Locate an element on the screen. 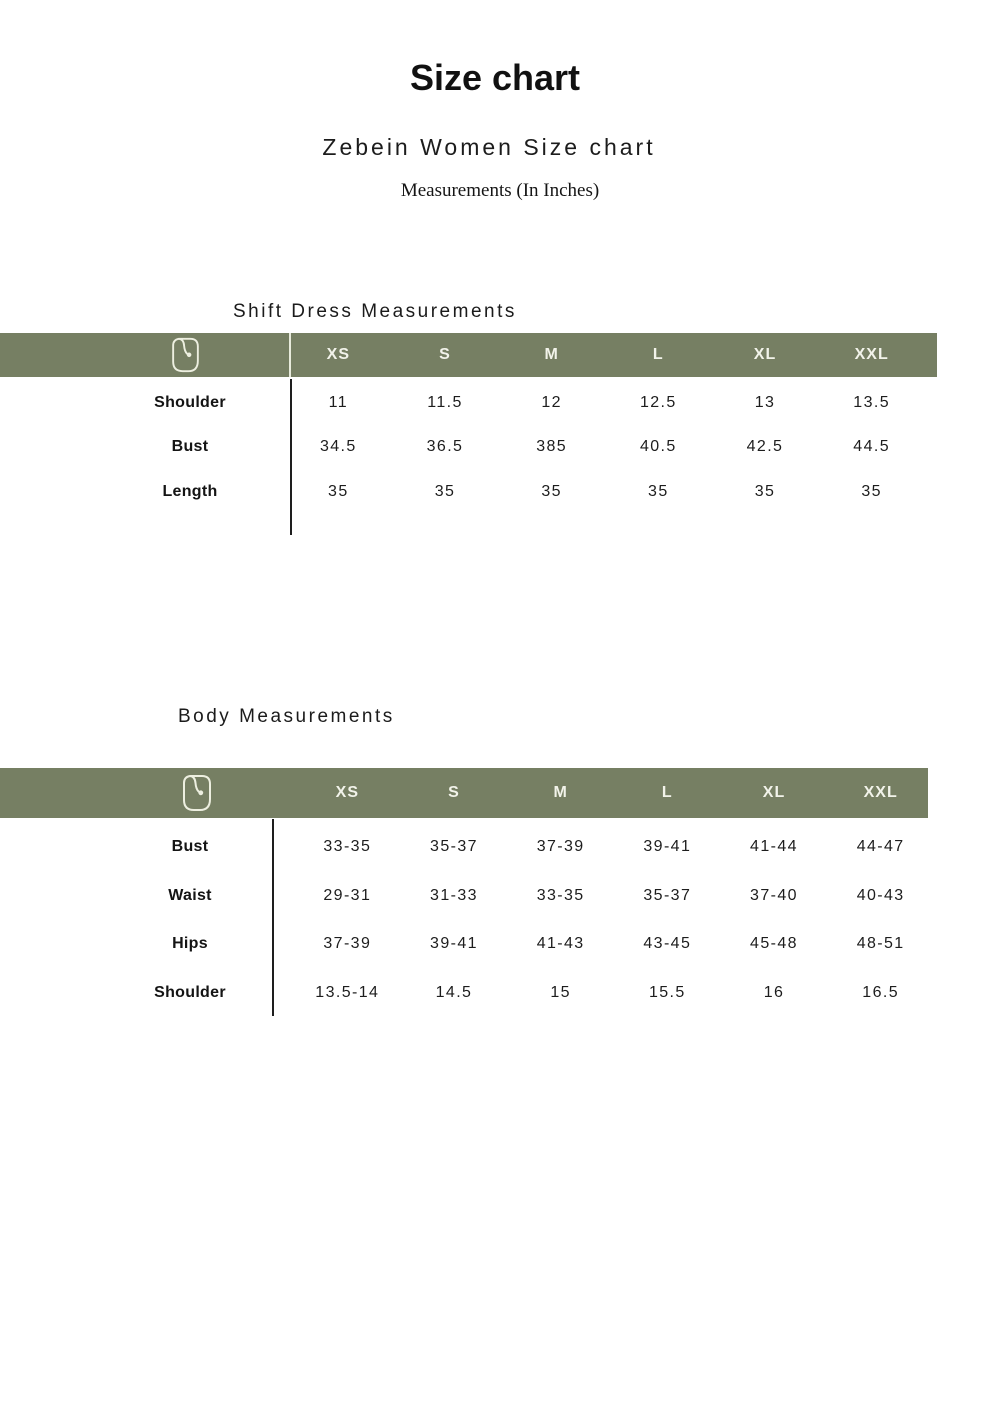  cell-value: 40.5 is located at coordinates (658, 446).